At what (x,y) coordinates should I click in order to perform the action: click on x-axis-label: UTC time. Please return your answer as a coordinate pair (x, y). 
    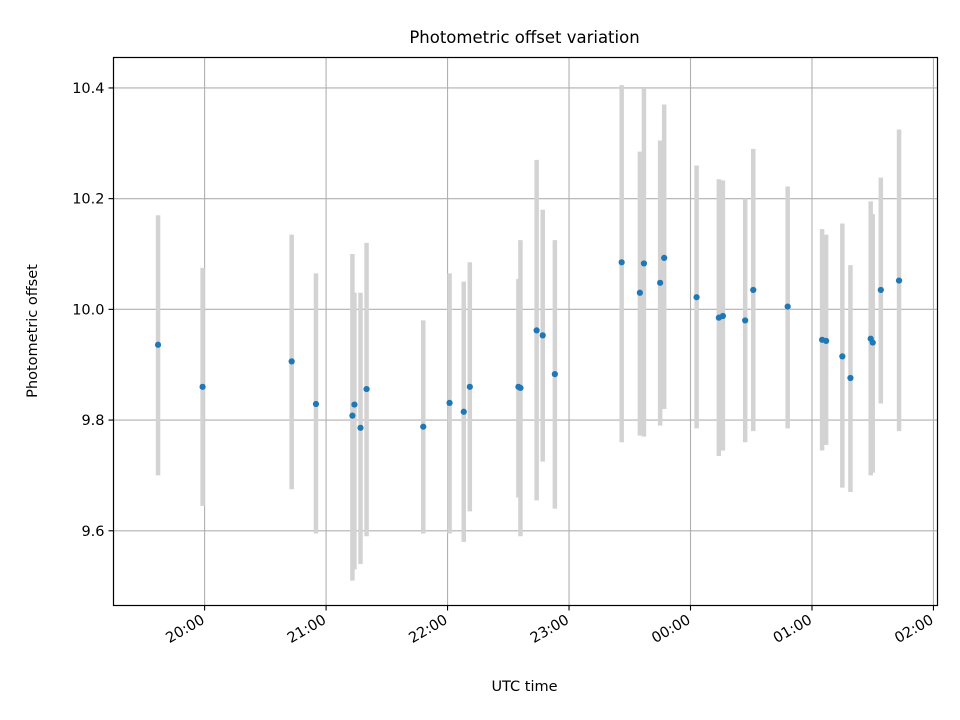
    Looking at the image, I should click on (524, 687).